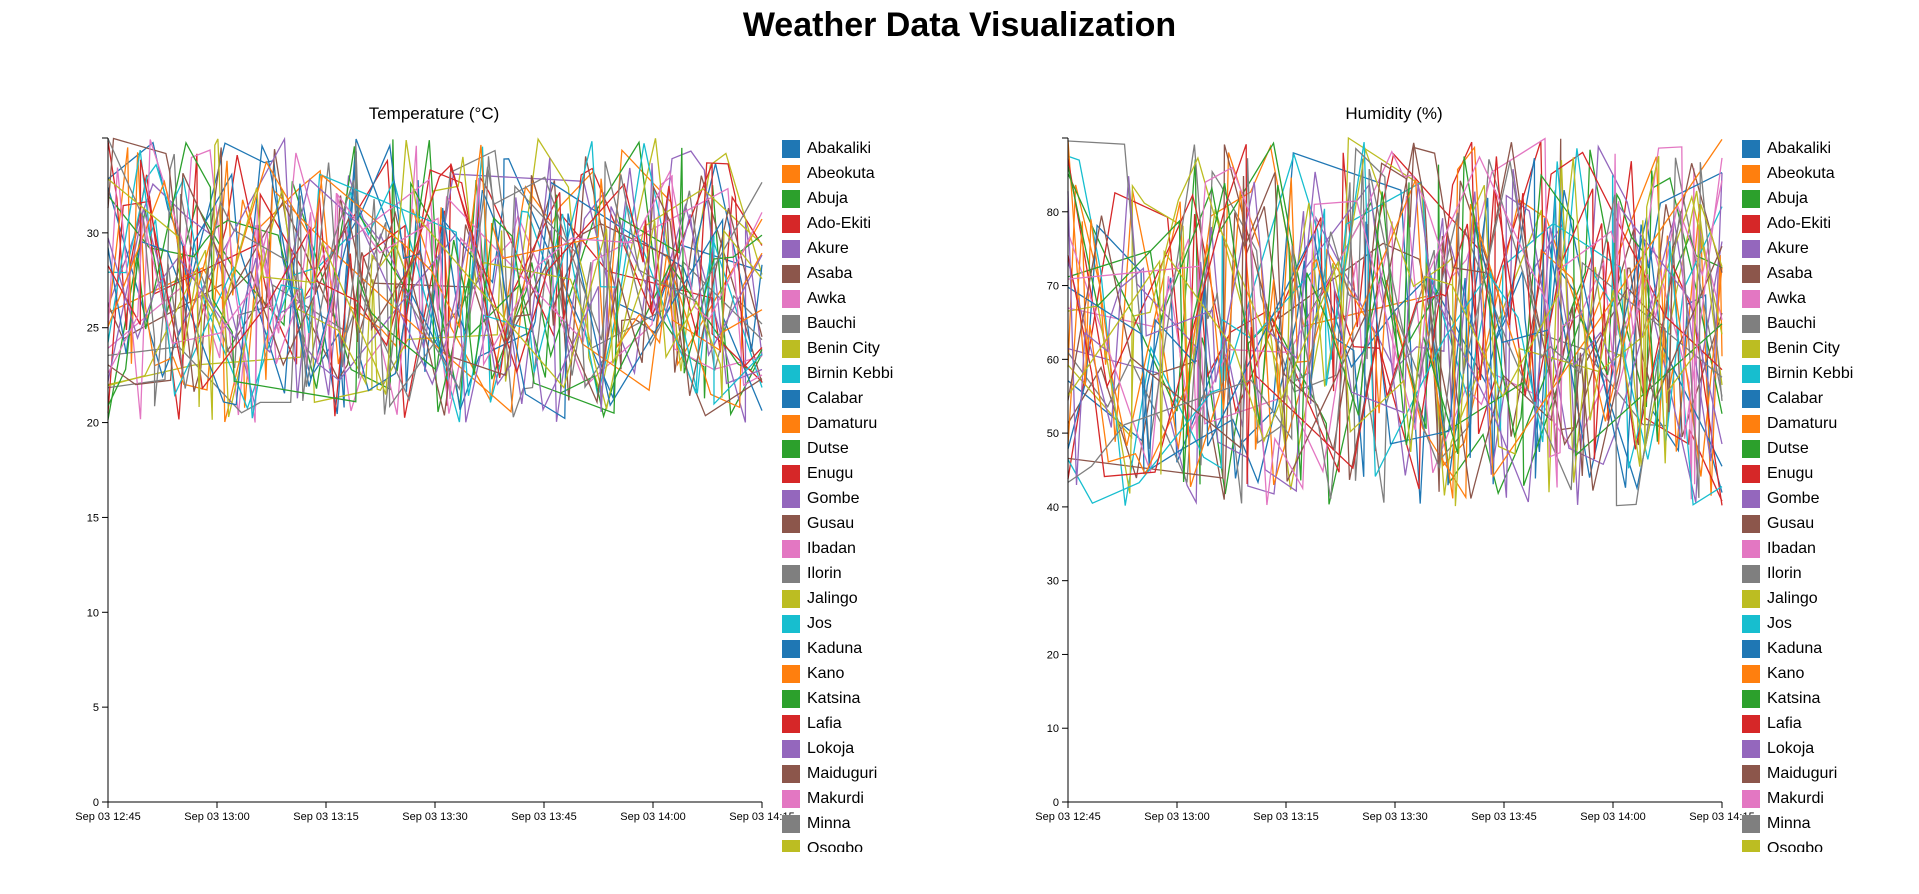  I want to click on x-tick-label: Sep 03 13:30, so click(1394, 817).